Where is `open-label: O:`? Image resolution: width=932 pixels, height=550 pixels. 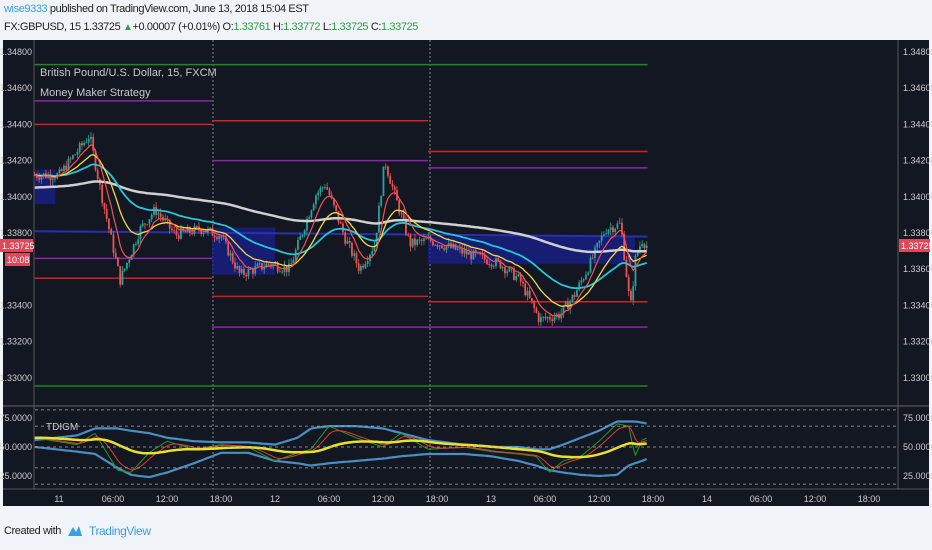 open-label: O: is located at coordinates (228, 27).